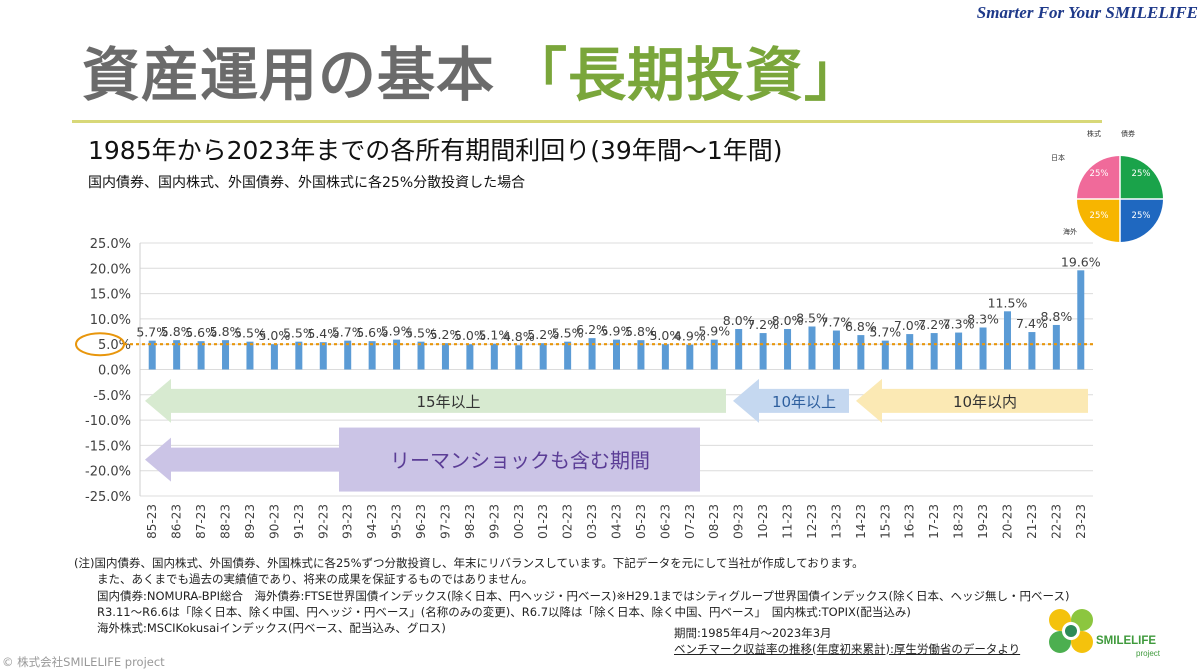 Image resolution: width=1204 pixels, height=670 pixels. I want to click on period-source: ベンチマーク収益率の推移(年度初来累計):厚生労働省のデータより, so click(847, 648).